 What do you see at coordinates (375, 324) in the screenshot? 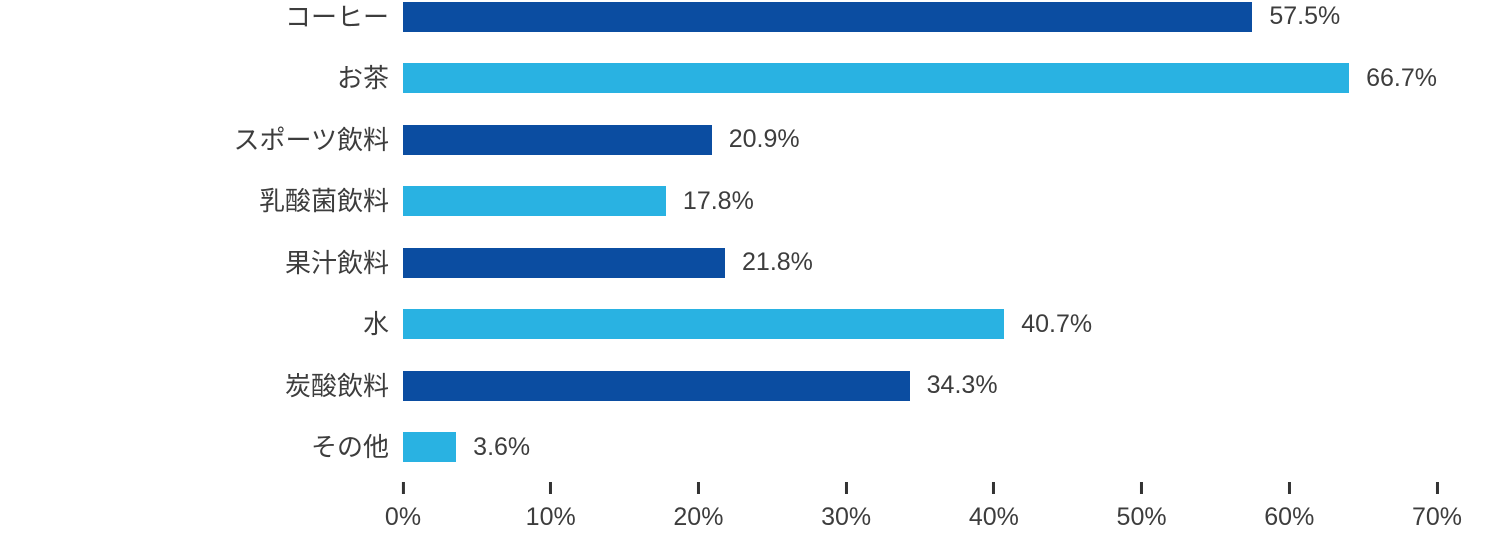
I see `category-label: 水` at bounding box center [375, 324].